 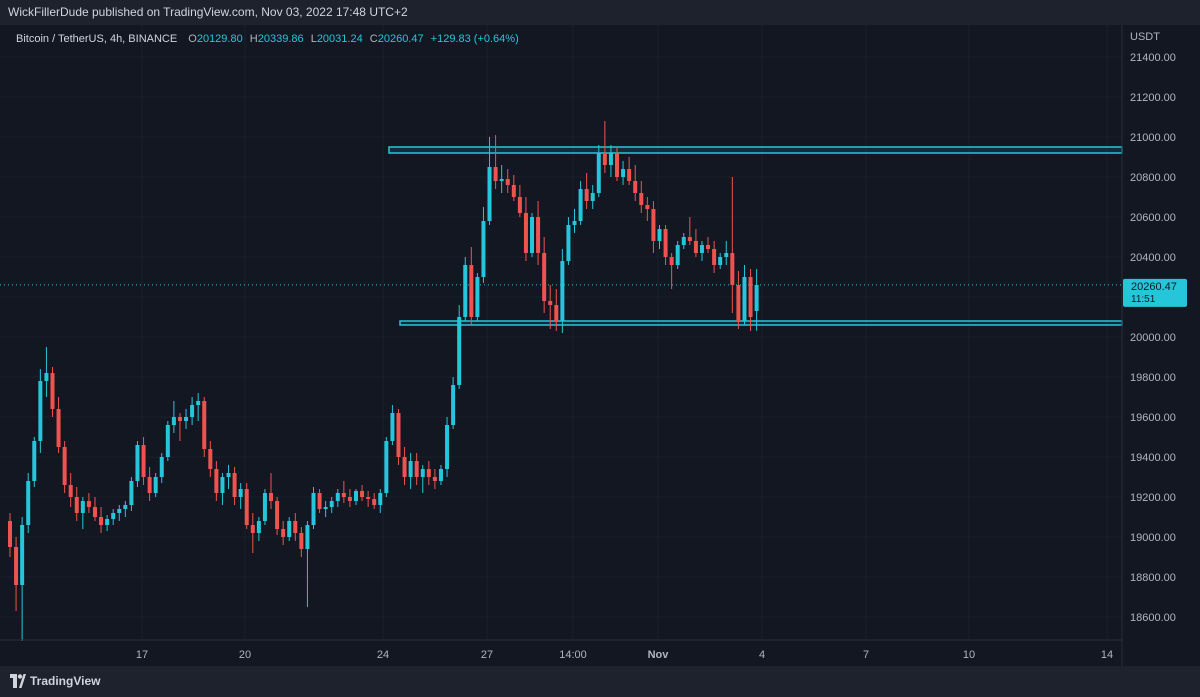 What do you see at coordinates (866, 655) in the screenshot?
I see `time-tick-label: 7` at bounding box center [866, 655].